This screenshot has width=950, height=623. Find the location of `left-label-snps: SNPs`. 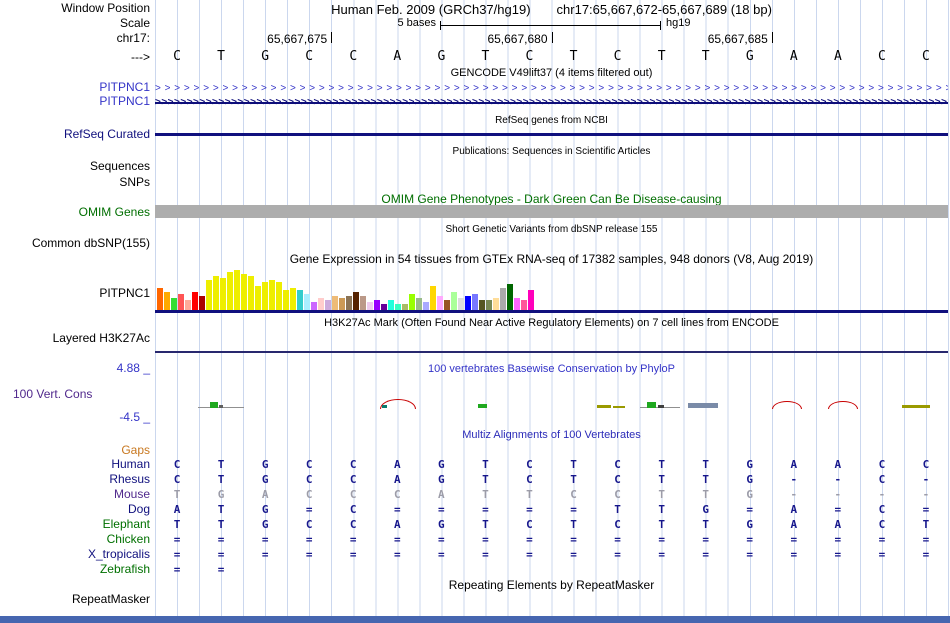

left-label-snps: SNPs is located at coordinates (134, 182).